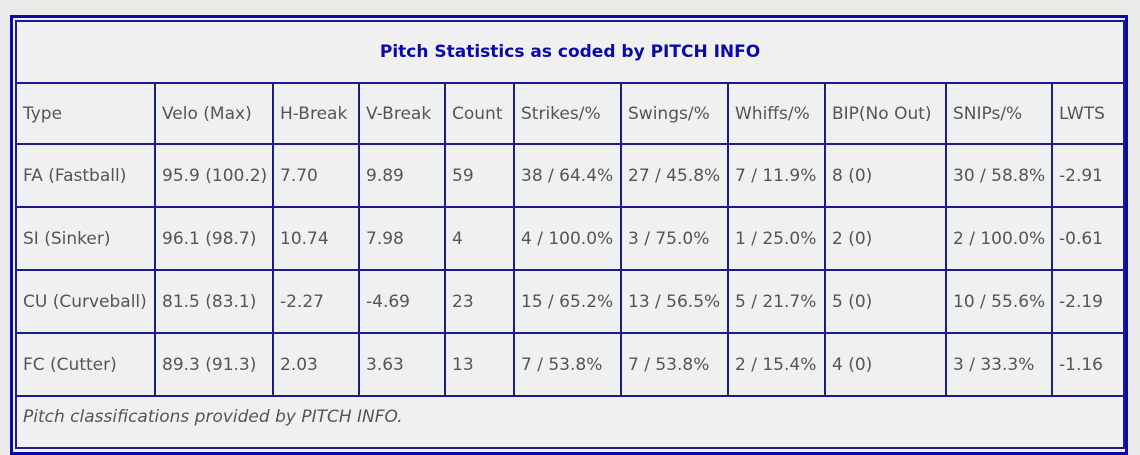  What do you see at coordinates (479, 238) in the screenshot?
I see `table-cell: 4` at bounding box center [479, 238].